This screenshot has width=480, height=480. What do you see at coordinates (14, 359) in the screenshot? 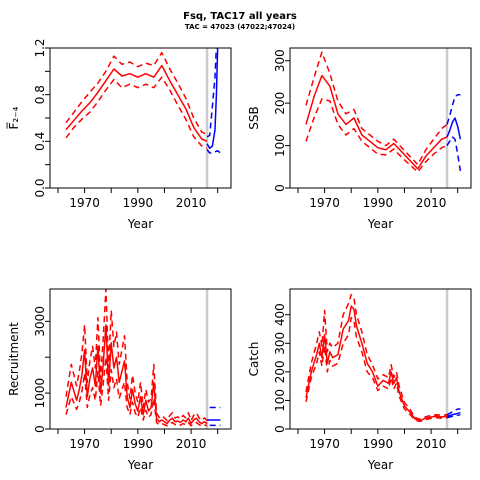
I see `y-axis-label: Recruitment` at bounding box center [14, 359].